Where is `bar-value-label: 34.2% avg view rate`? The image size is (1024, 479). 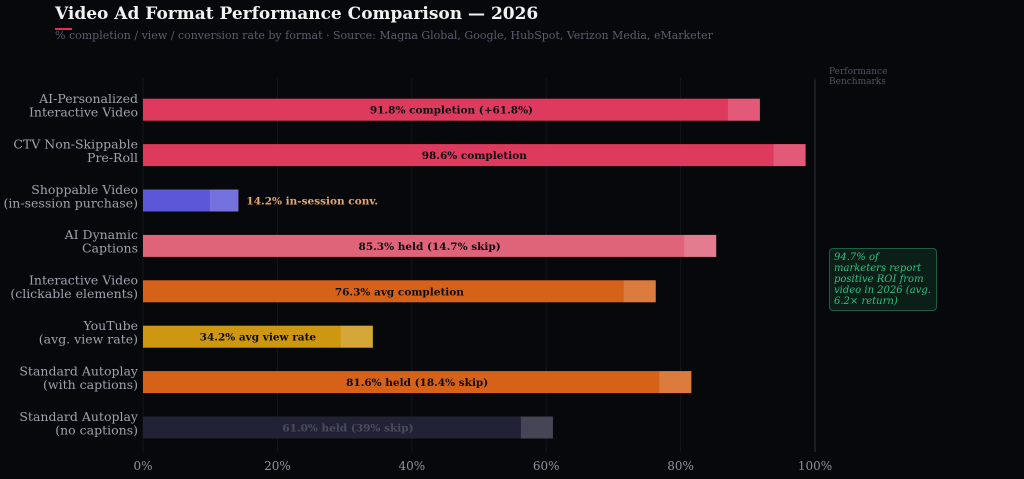
bar-value-label: 34.2% avg view rate is located at coordinates (258, 338).